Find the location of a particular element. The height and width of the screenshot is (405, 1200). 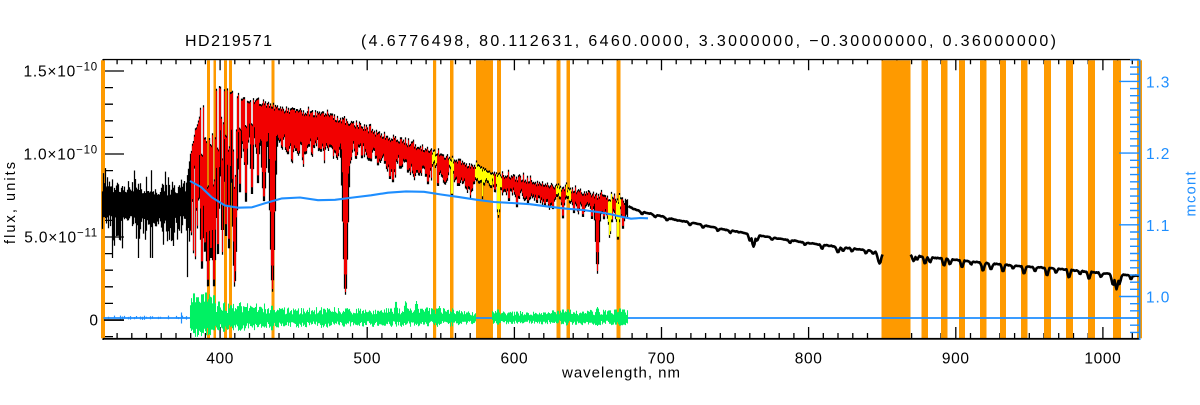

svg-text: 600 is located at coordinates (515, 359).